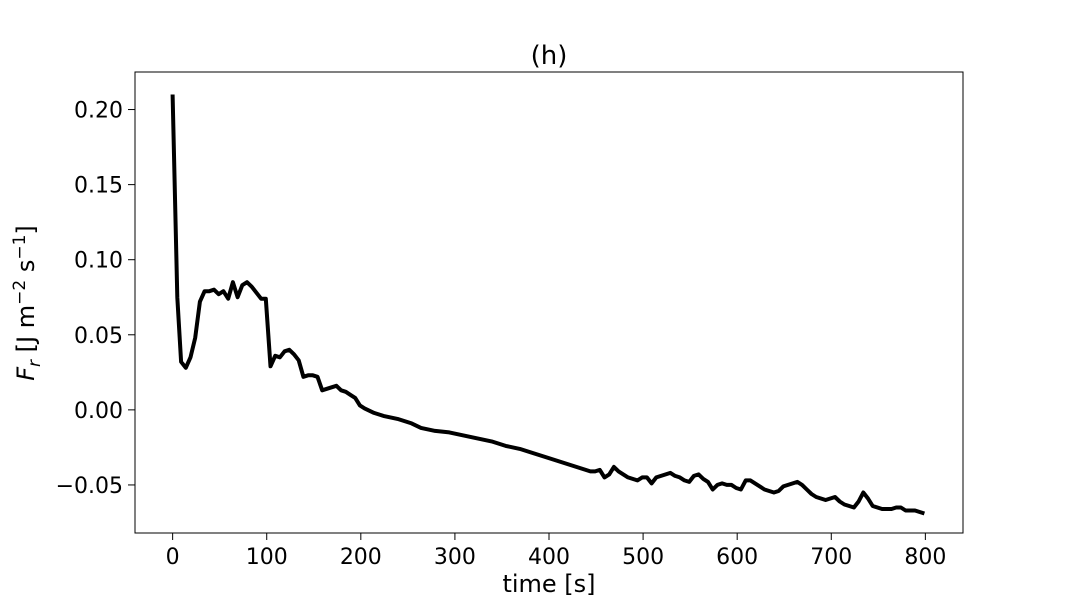  Describe the element at coordinates (35, 363) in the screenshot. I see `y-axis-label-subscript: r` at that location.